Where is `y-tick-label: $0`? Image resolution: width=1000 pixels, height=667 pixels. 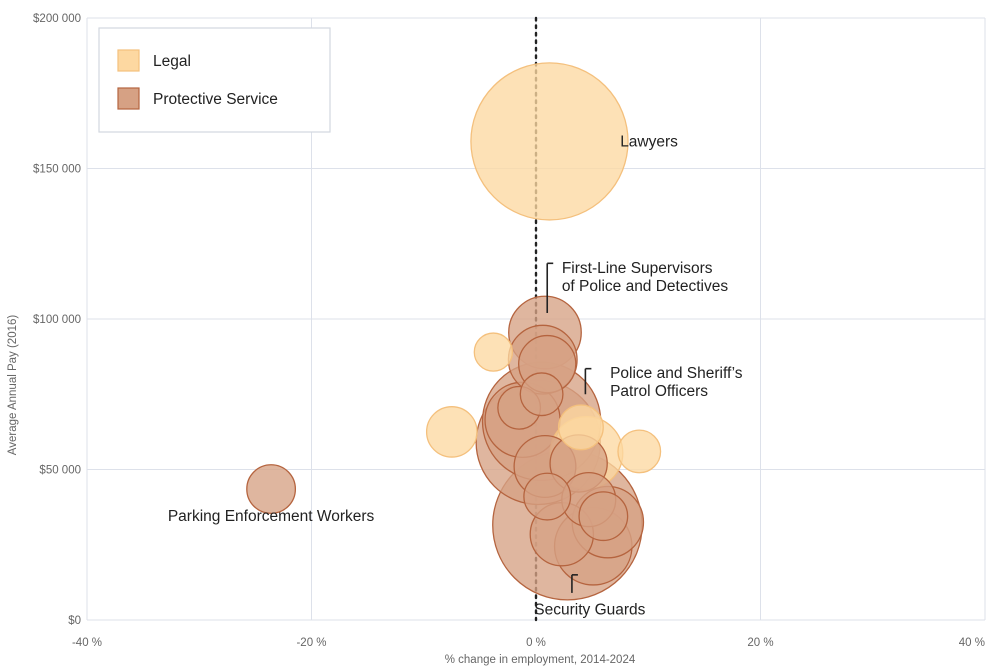 y-tick-label: $0 is located at coordinates (74, 621).